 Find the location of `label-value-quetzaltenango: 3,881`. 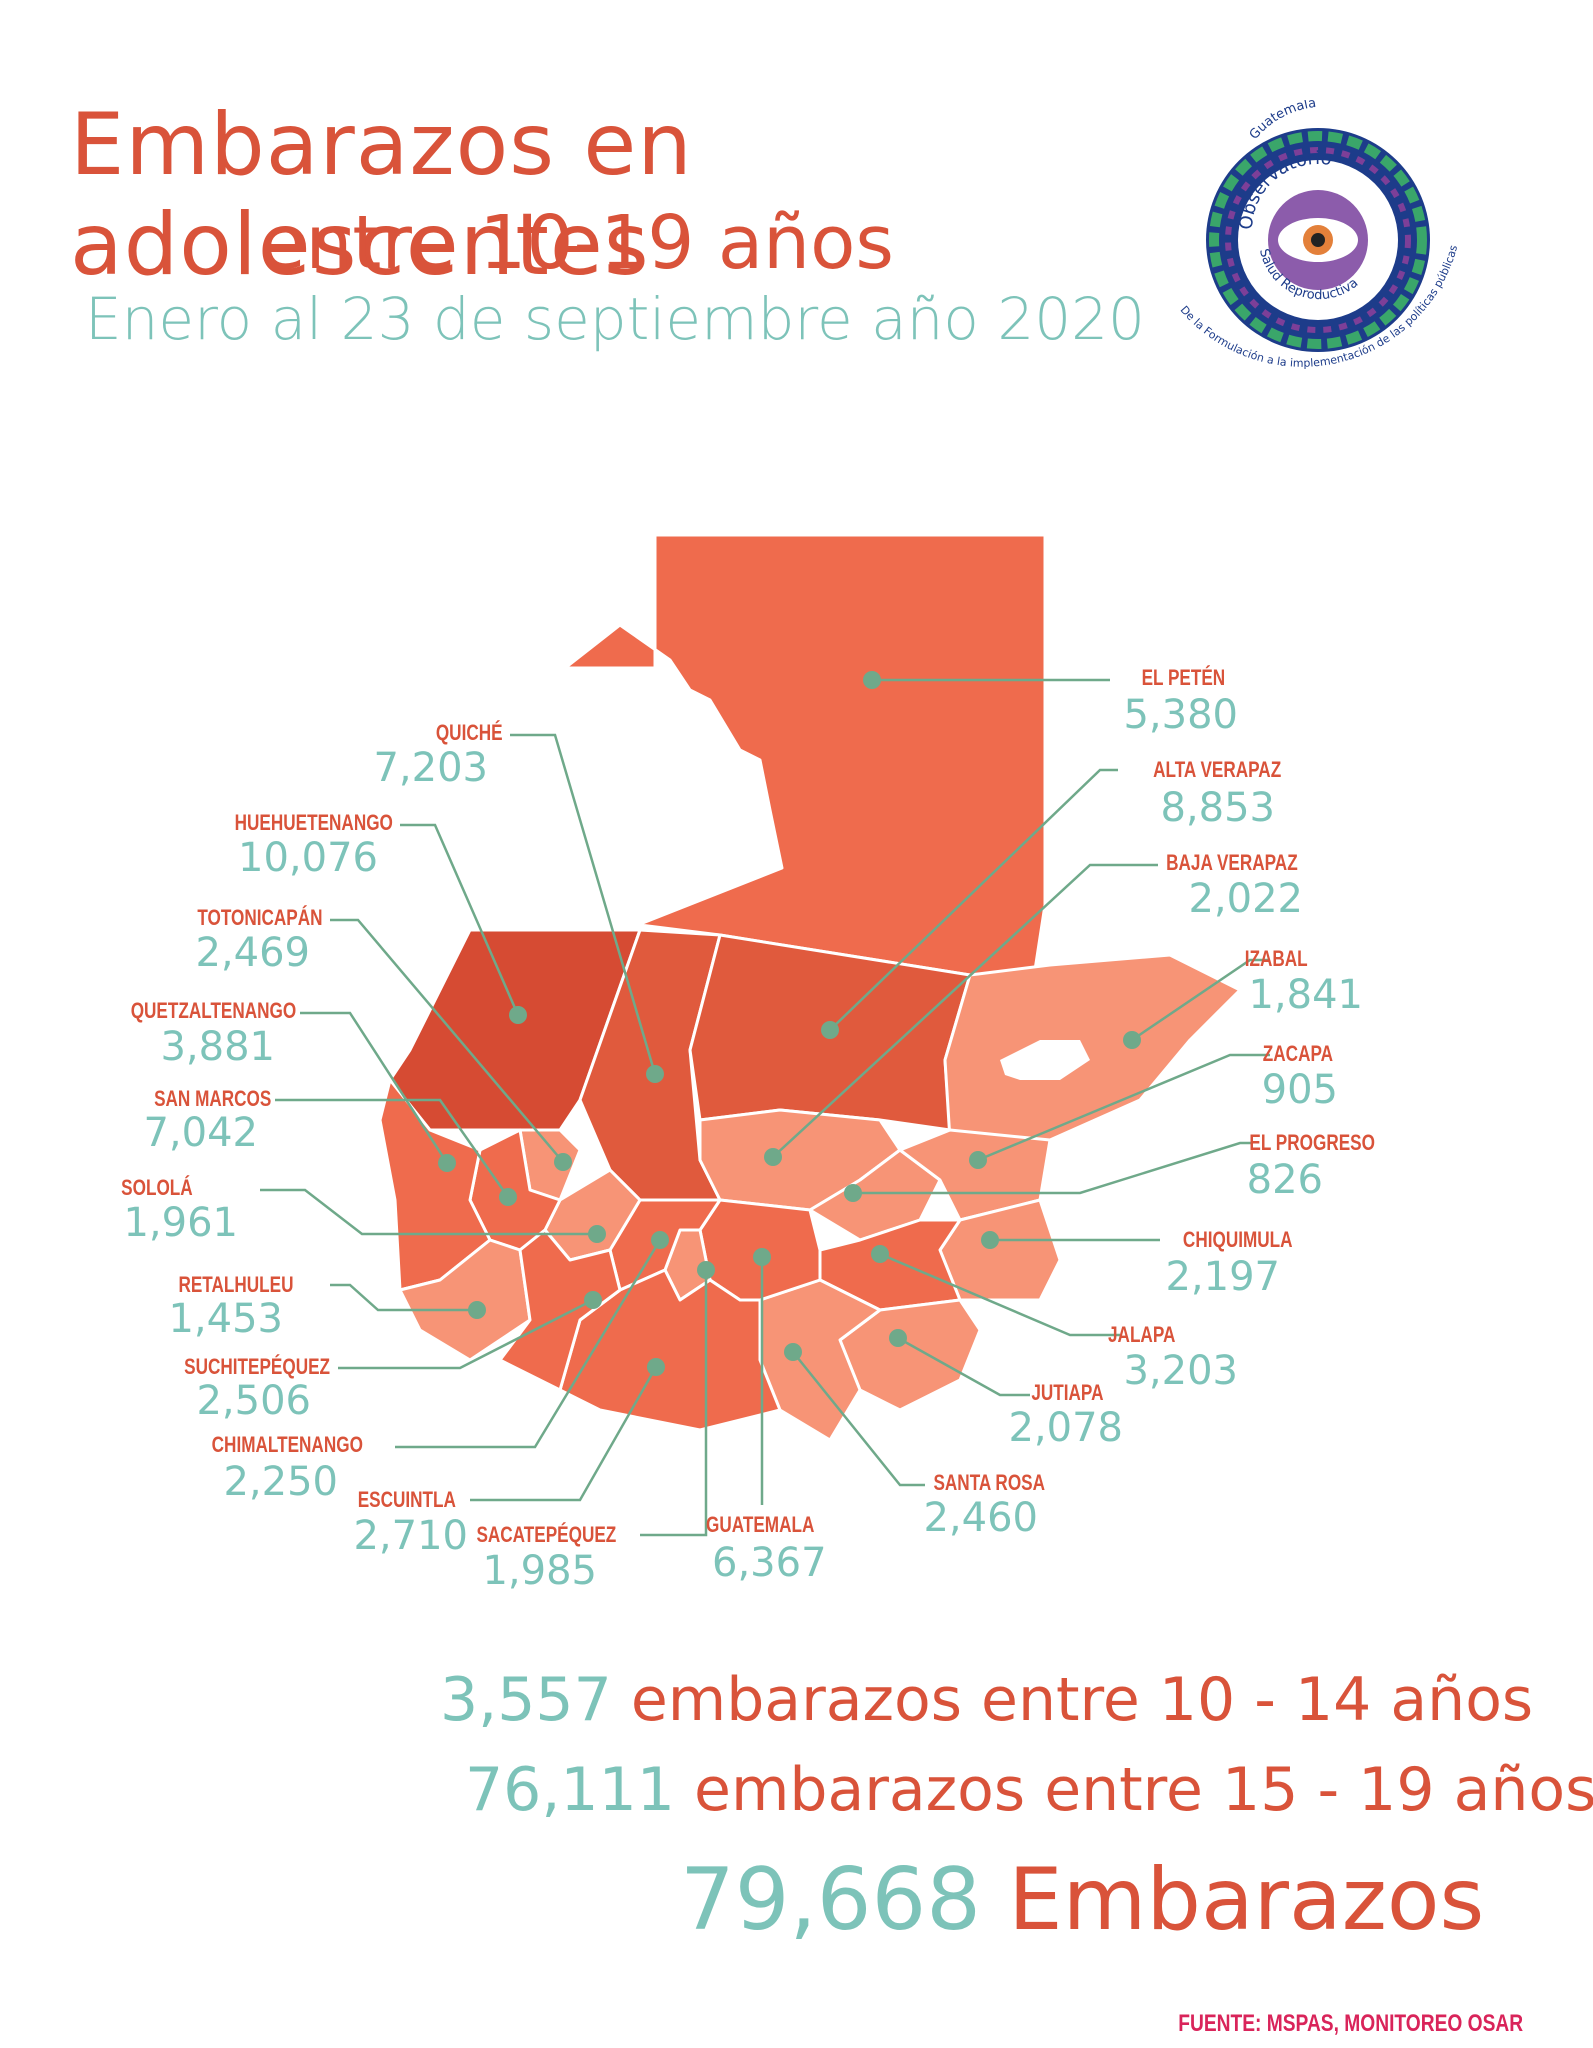

label-value-quetzaltenango: 3,881 is located at coordinates (217, 1047).